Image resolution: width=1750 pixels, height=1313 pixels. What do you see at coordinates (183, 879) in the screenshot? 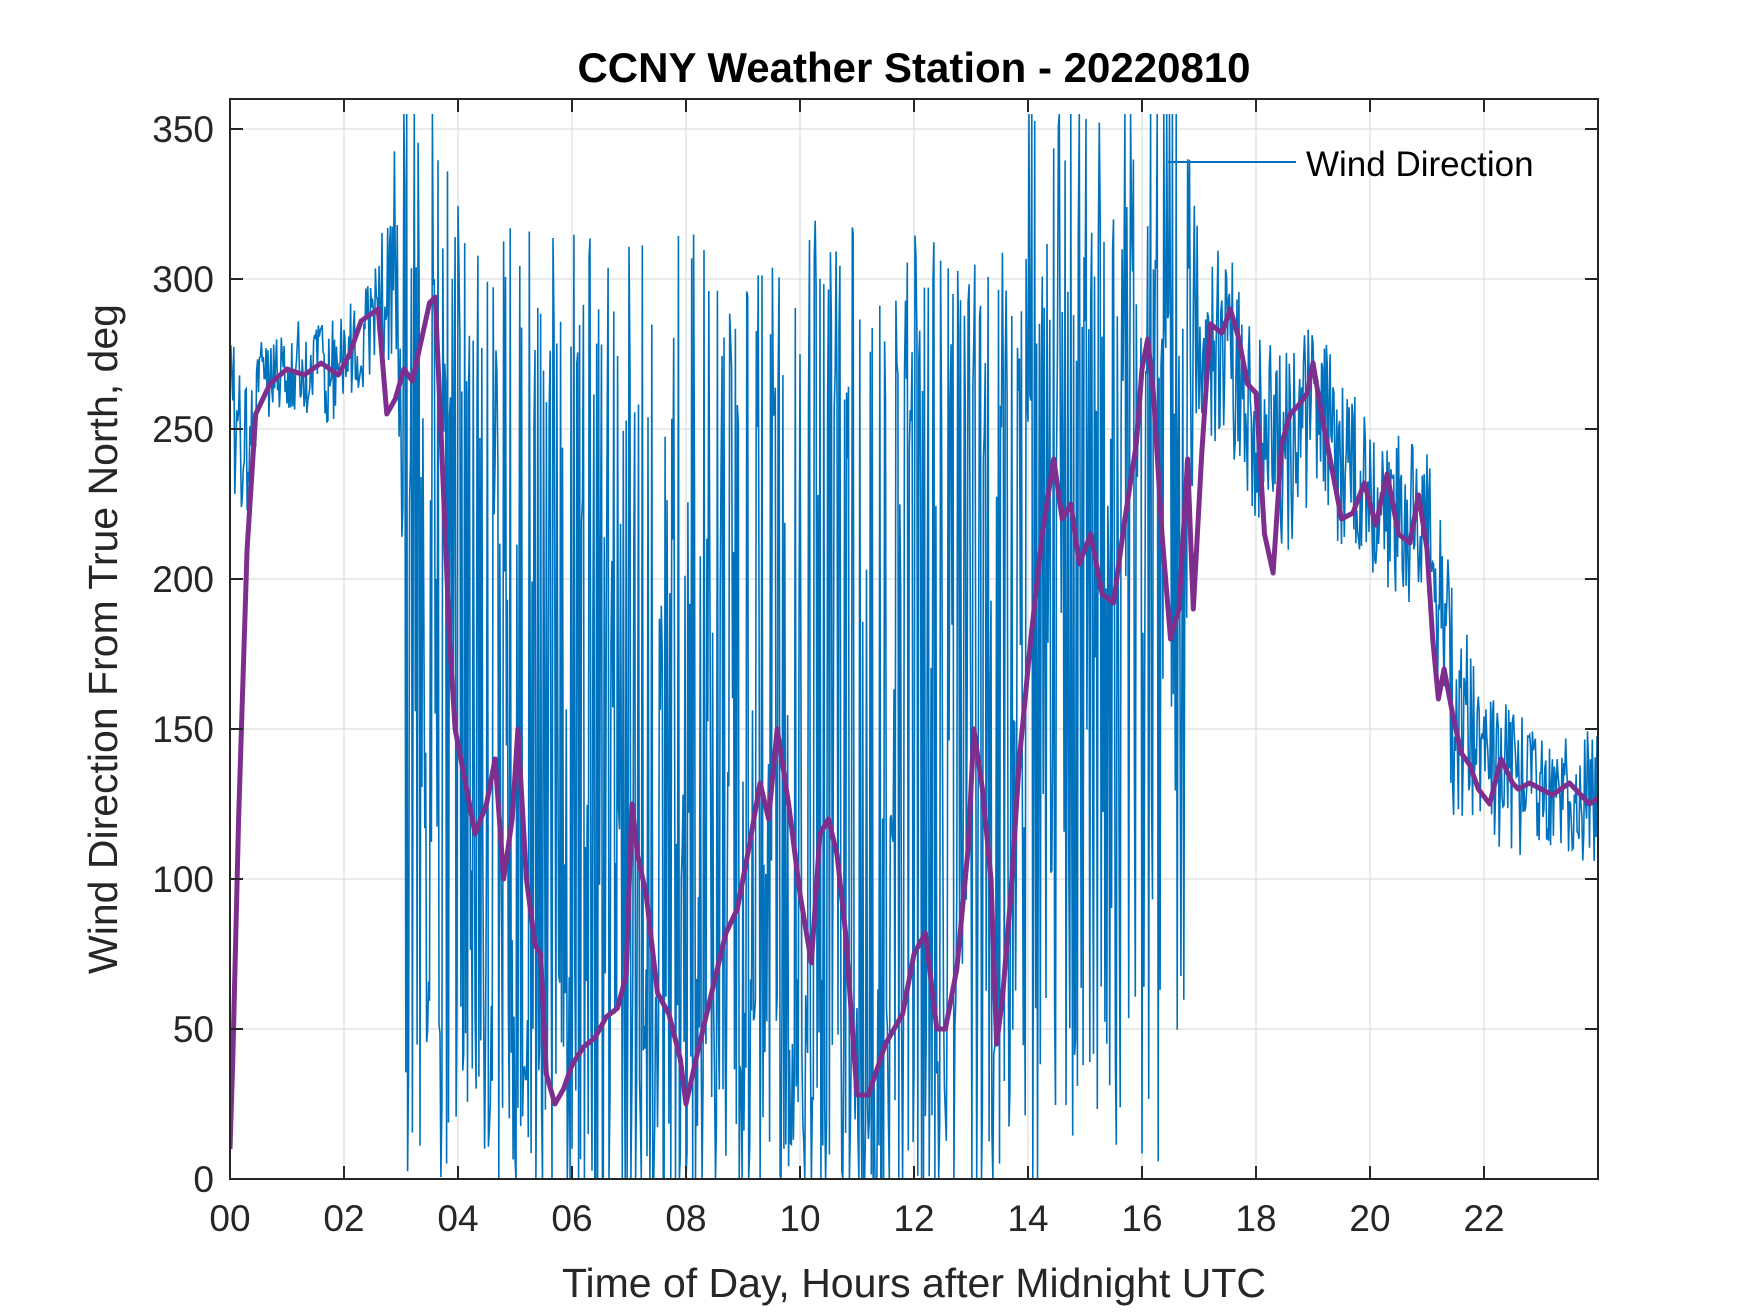
I see `y-tick-label: 100` at bounding box center [183, 879].